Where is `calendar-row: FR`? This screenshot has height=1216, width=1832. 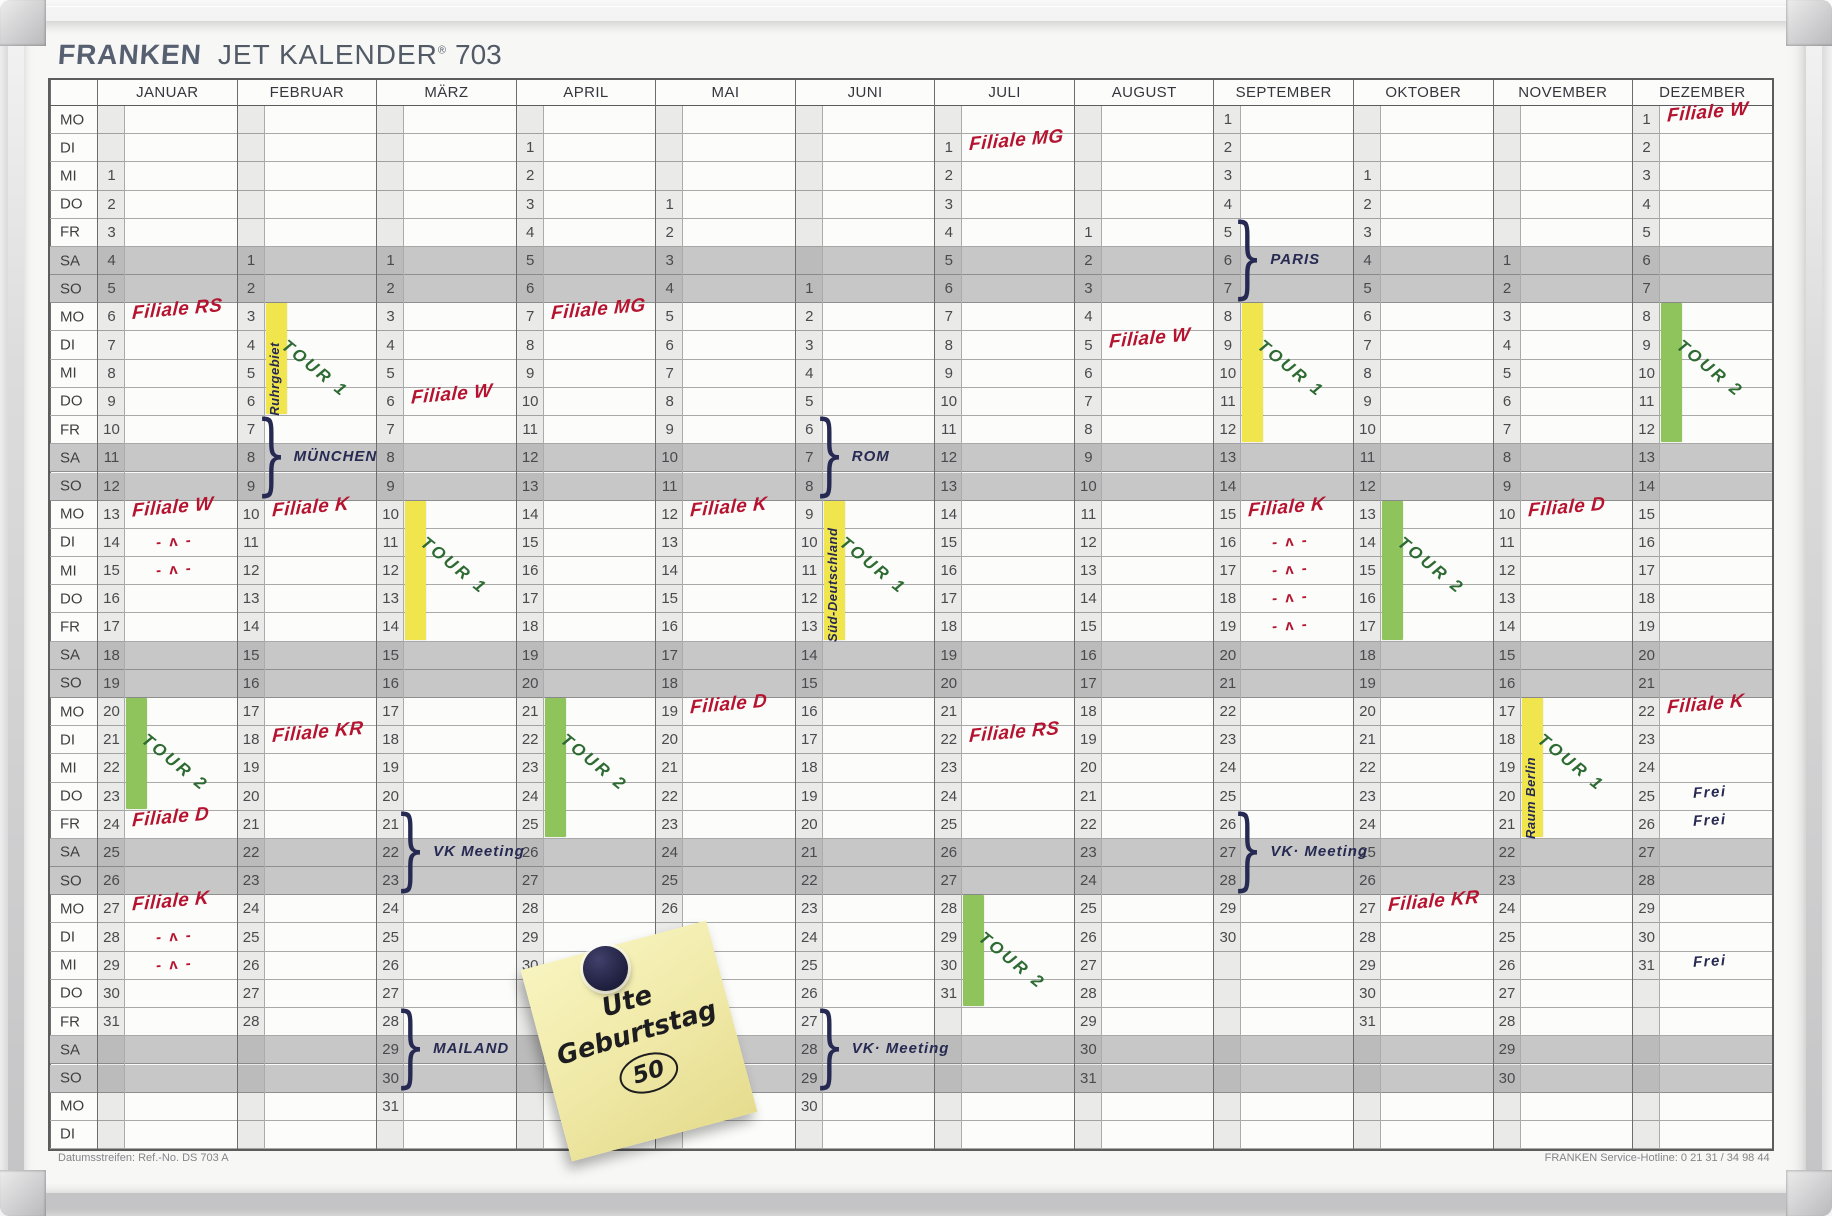 calendar-row: FR is located at coordinates (911, 1022).